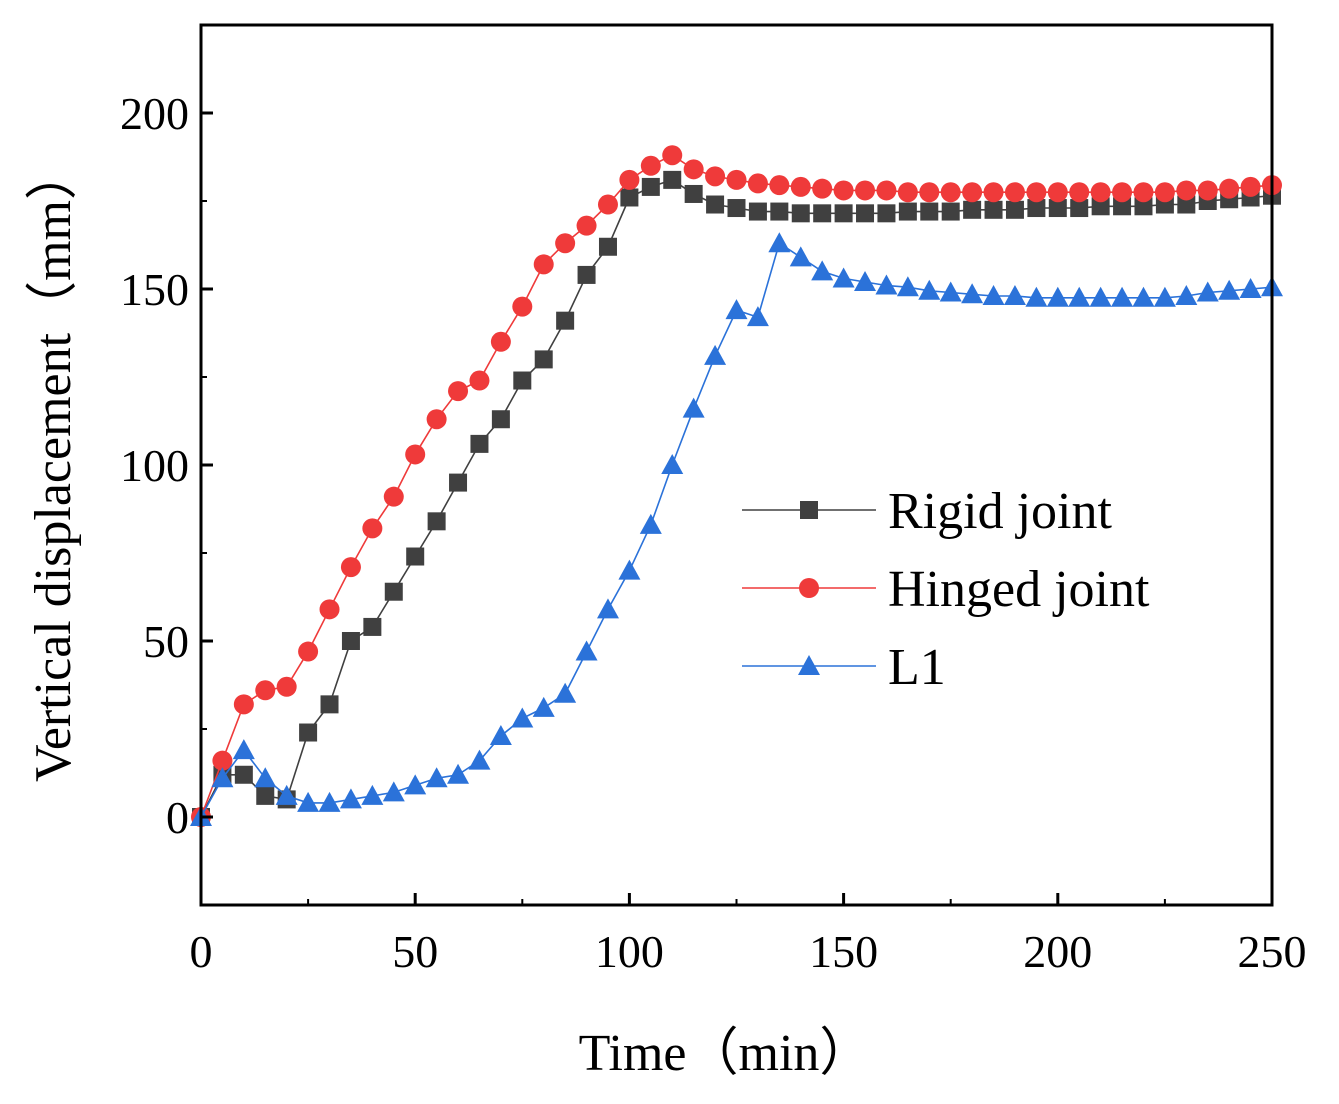 This screenshot has width=1339, height=1104. Describe the element at coordinates (917, 667) in the screenshot. I see `legend-label-2: L1` at that location.